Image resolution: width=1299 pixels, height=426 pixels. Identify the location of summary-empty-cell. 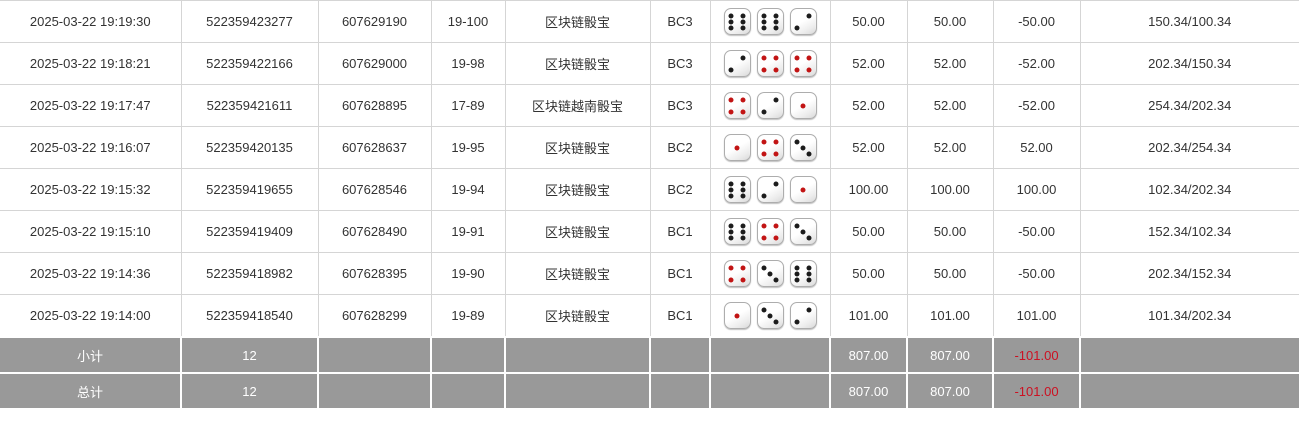
(468, 391).